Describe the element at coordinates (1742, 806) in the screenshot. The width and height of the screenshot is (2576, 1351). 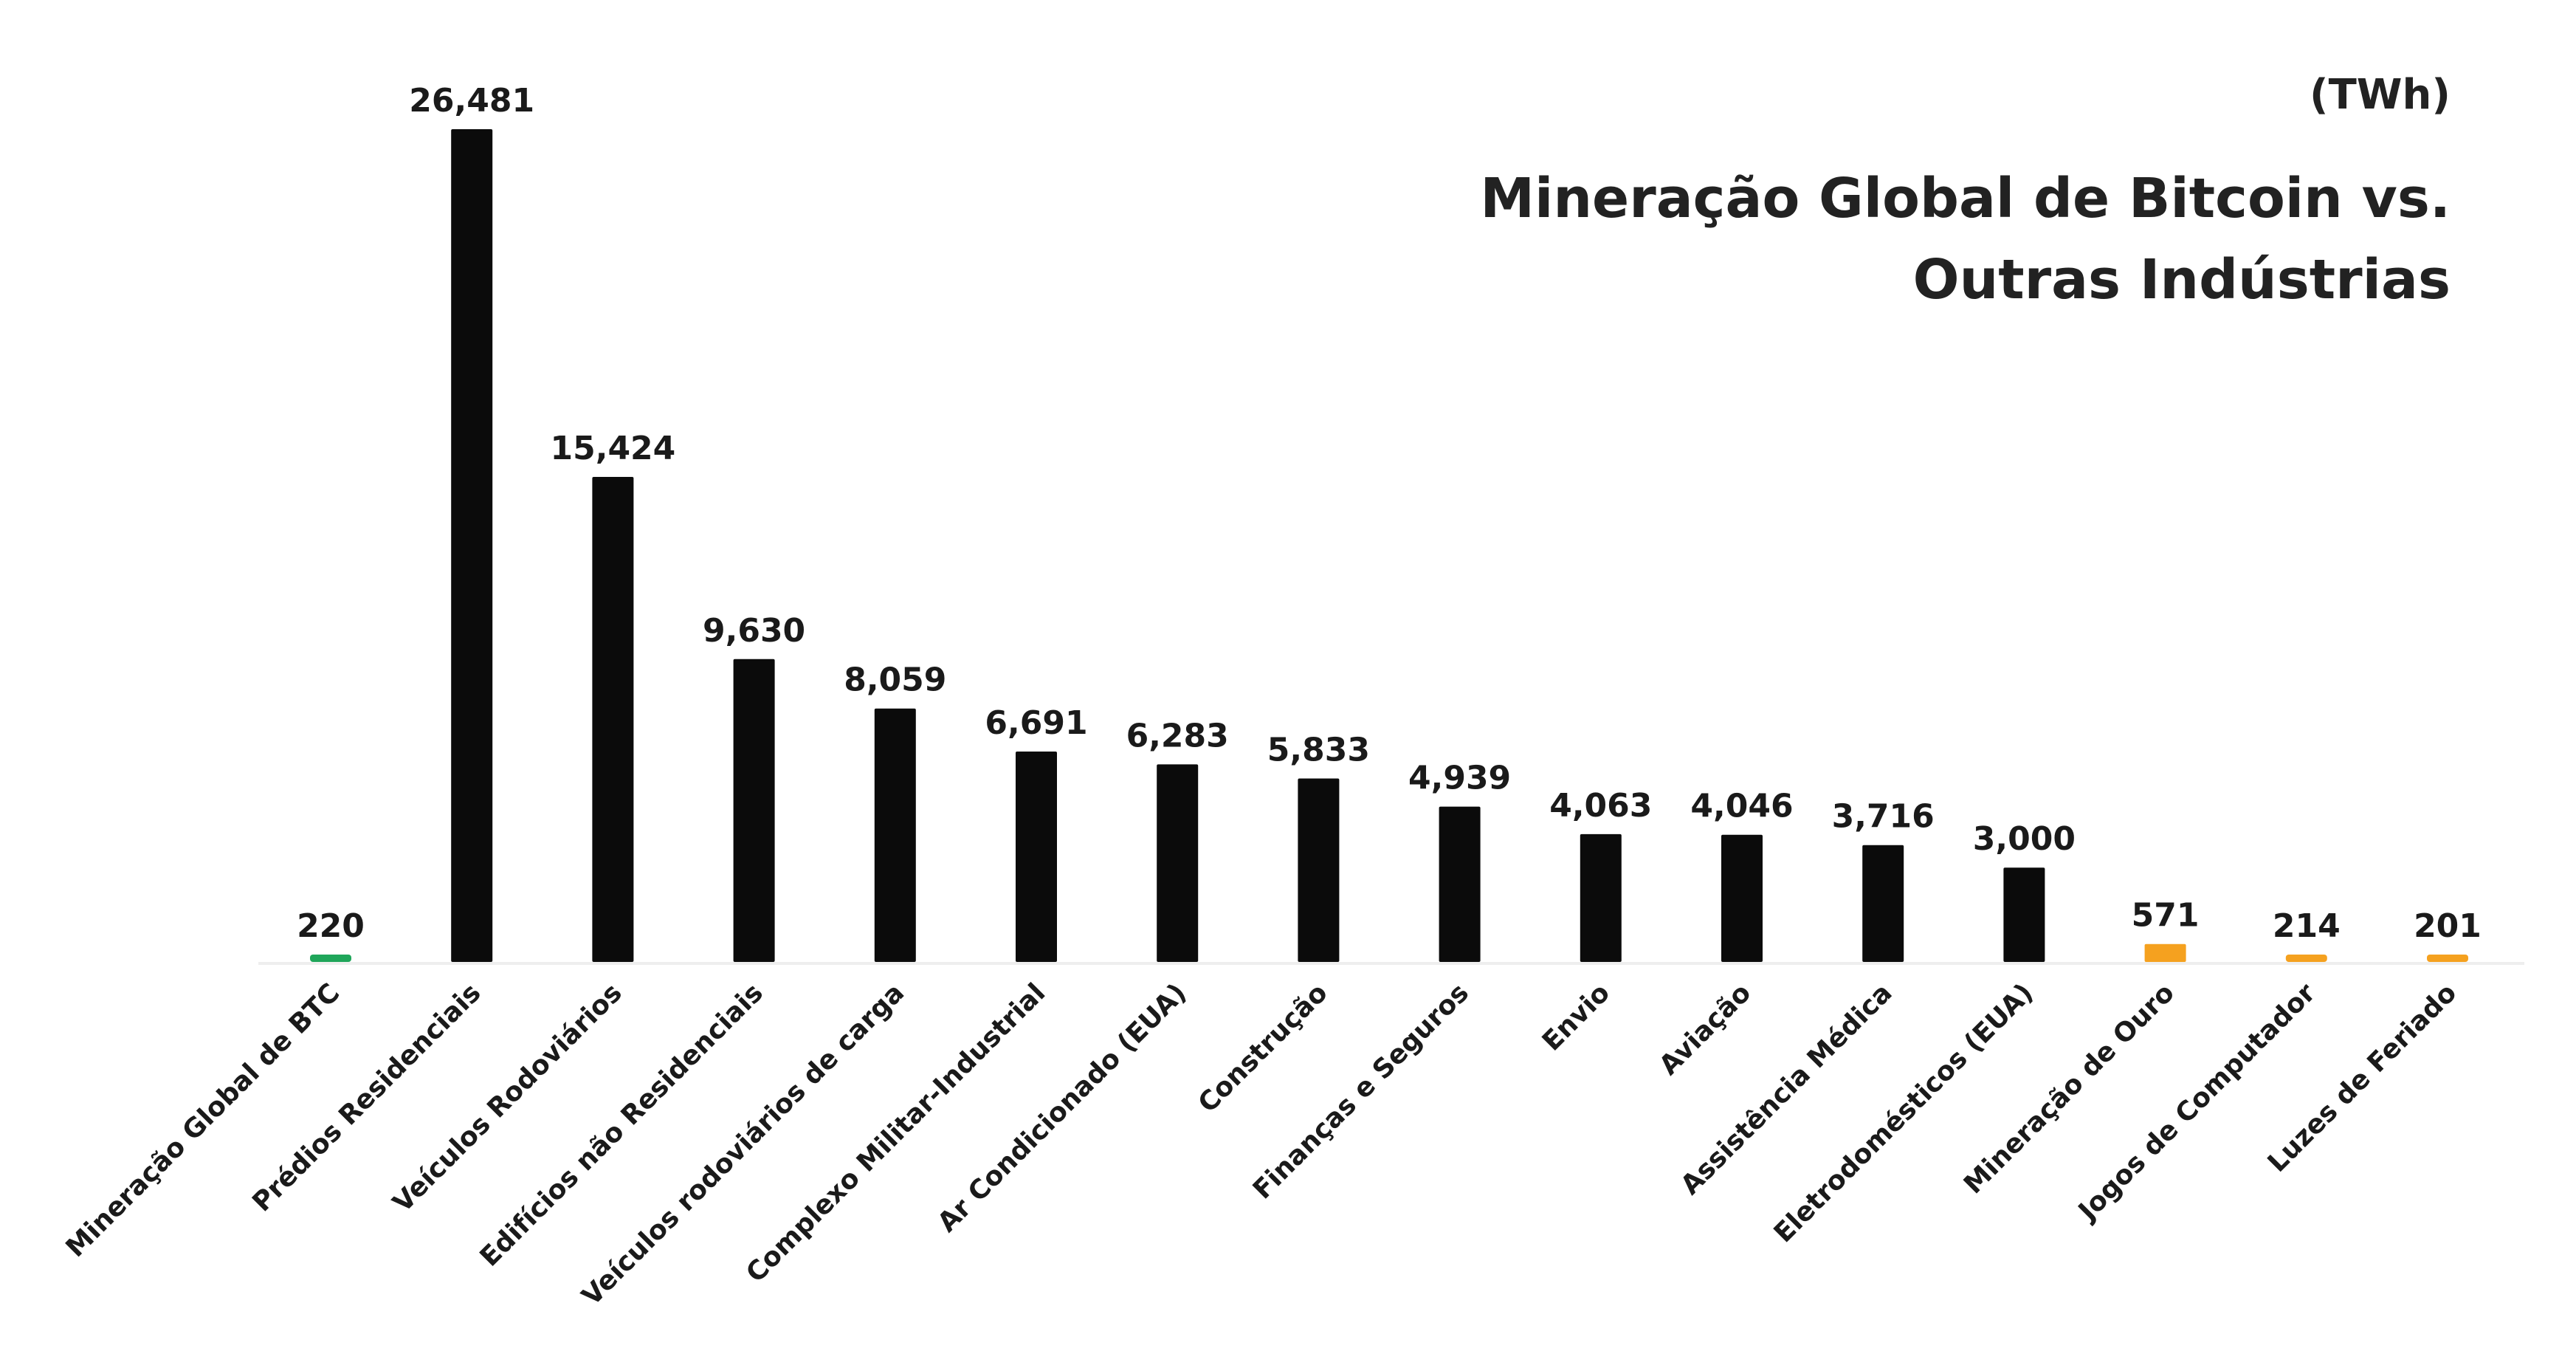
I see `value-label-aviacao: 4,046` at that location.